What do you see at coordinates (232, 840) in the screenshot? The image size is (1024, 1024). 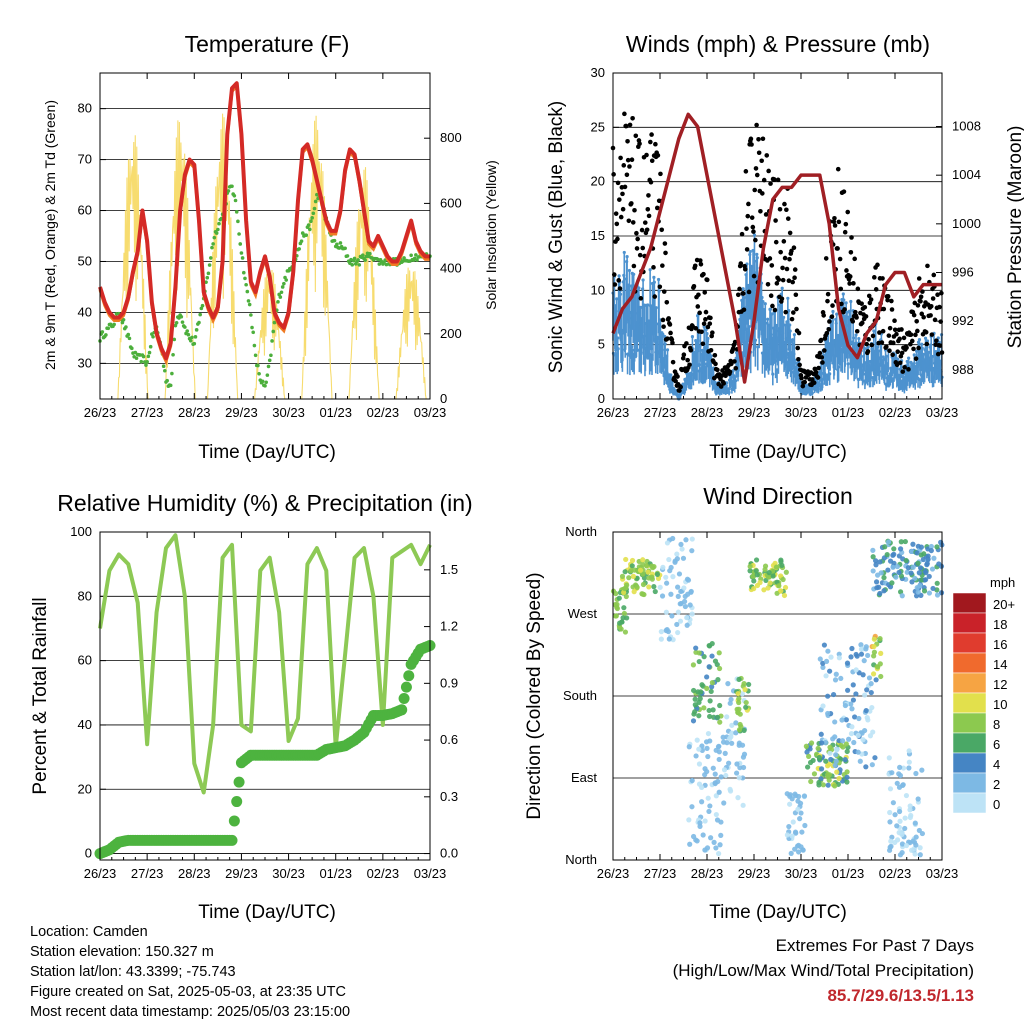 I see `precip-point` at bounding box center [232, 840].